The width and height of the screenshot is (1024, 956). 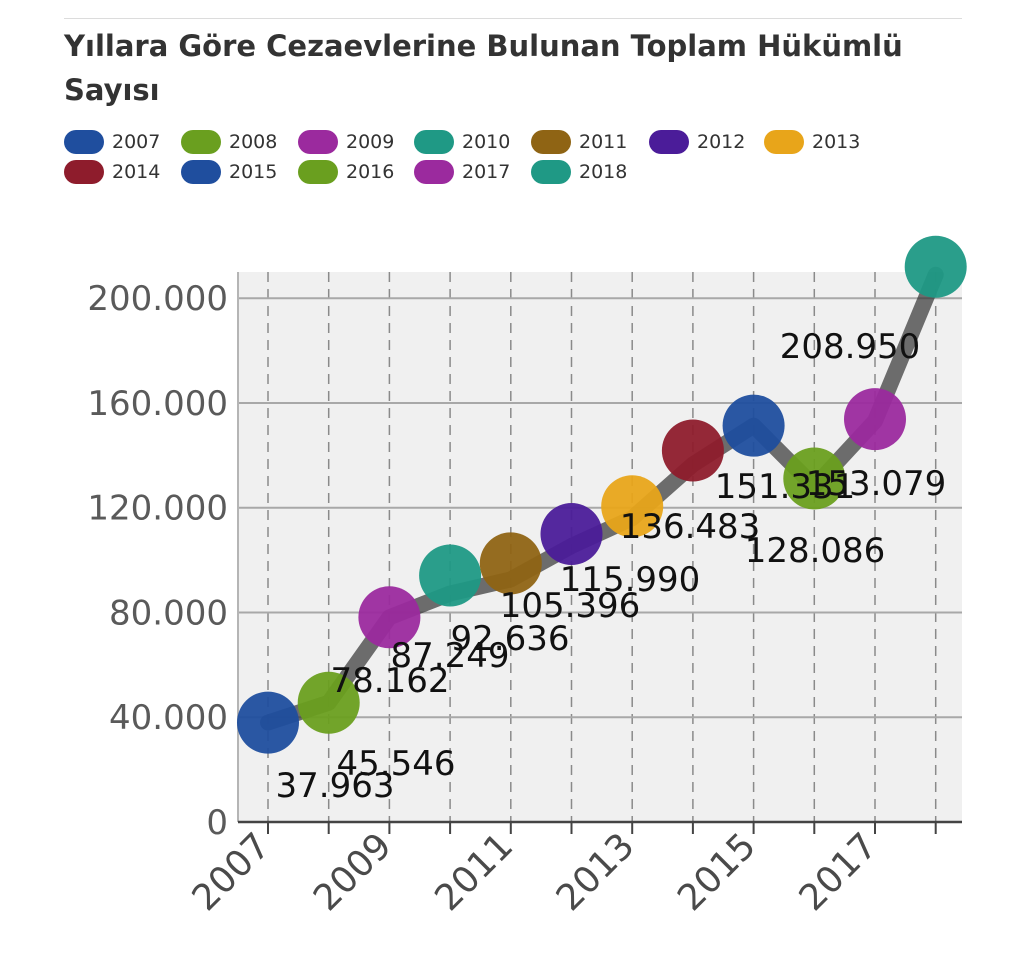 What do you see at coordinates (721, 142) in the screenshot?
I see `legend-label: 2012` at bounding box center [721, 142].